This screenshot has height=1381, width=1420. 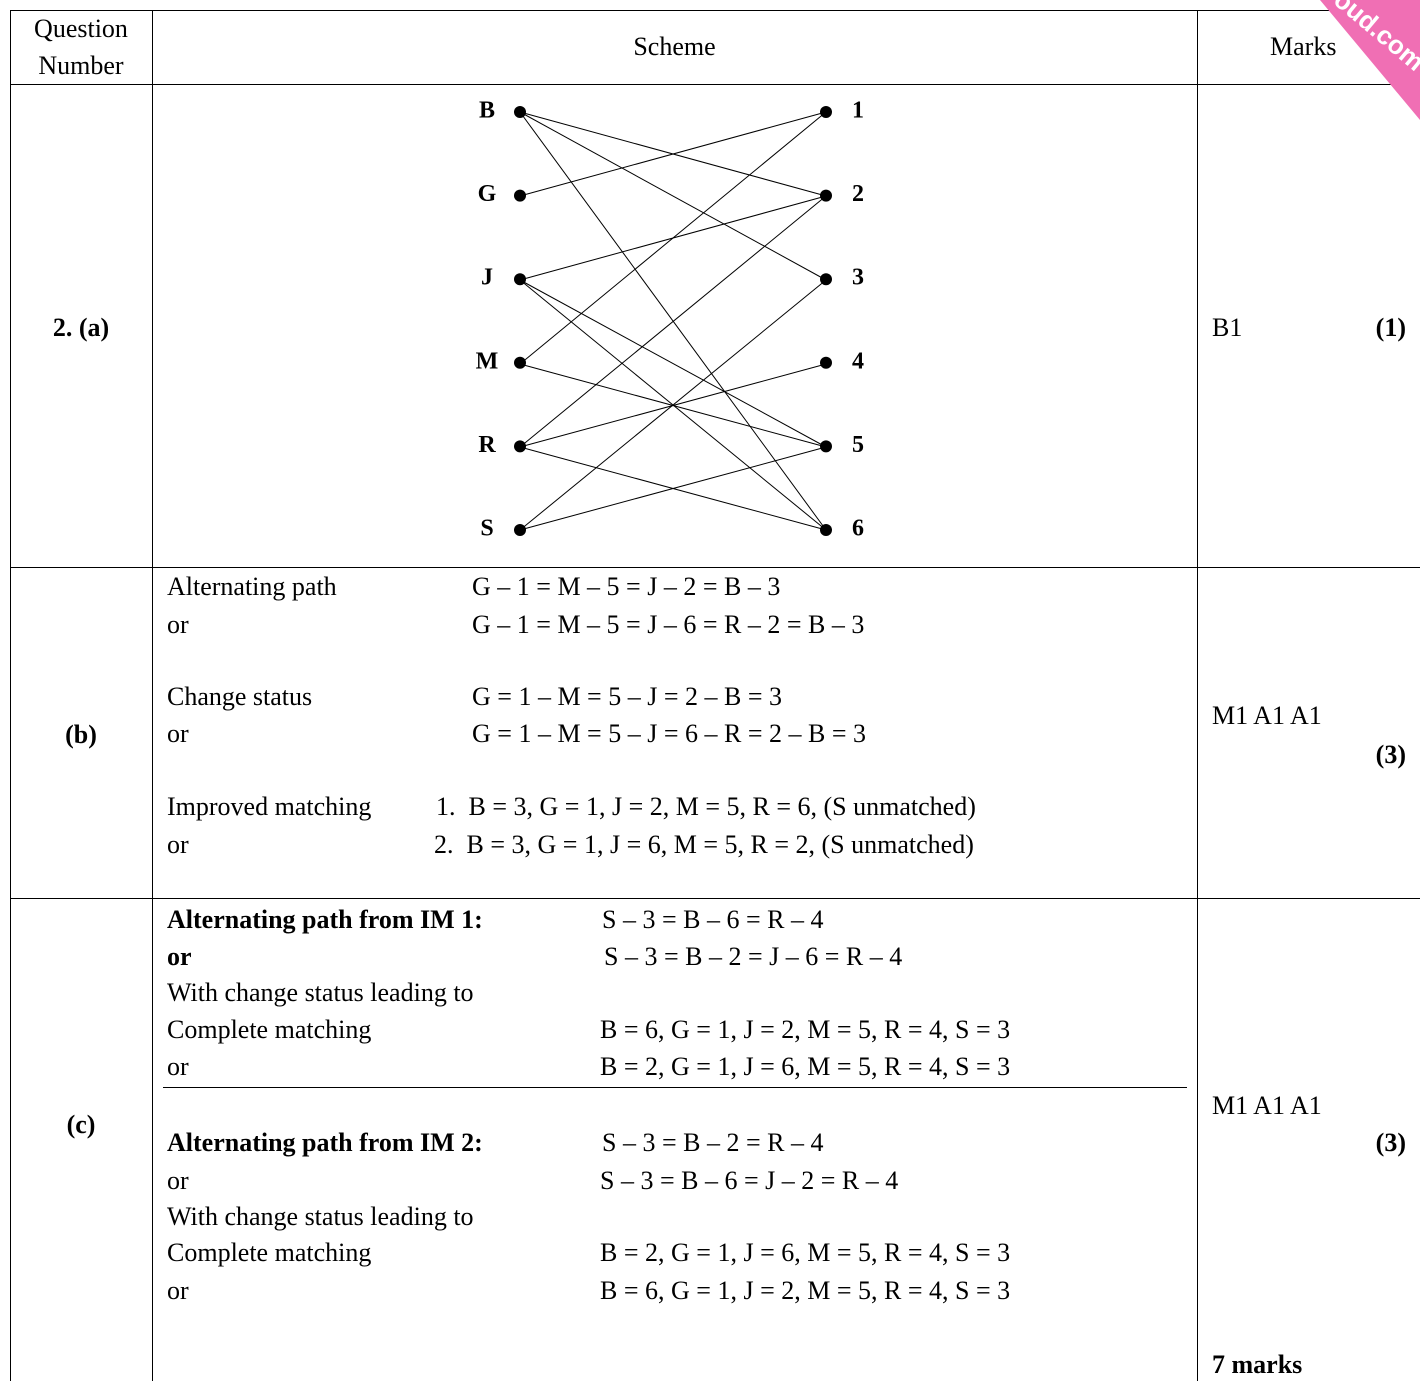 What do you see at coordinates (1390, 327) in the screenshot?
I see `mark-total: (1)` at bounding box center [1390, 327].